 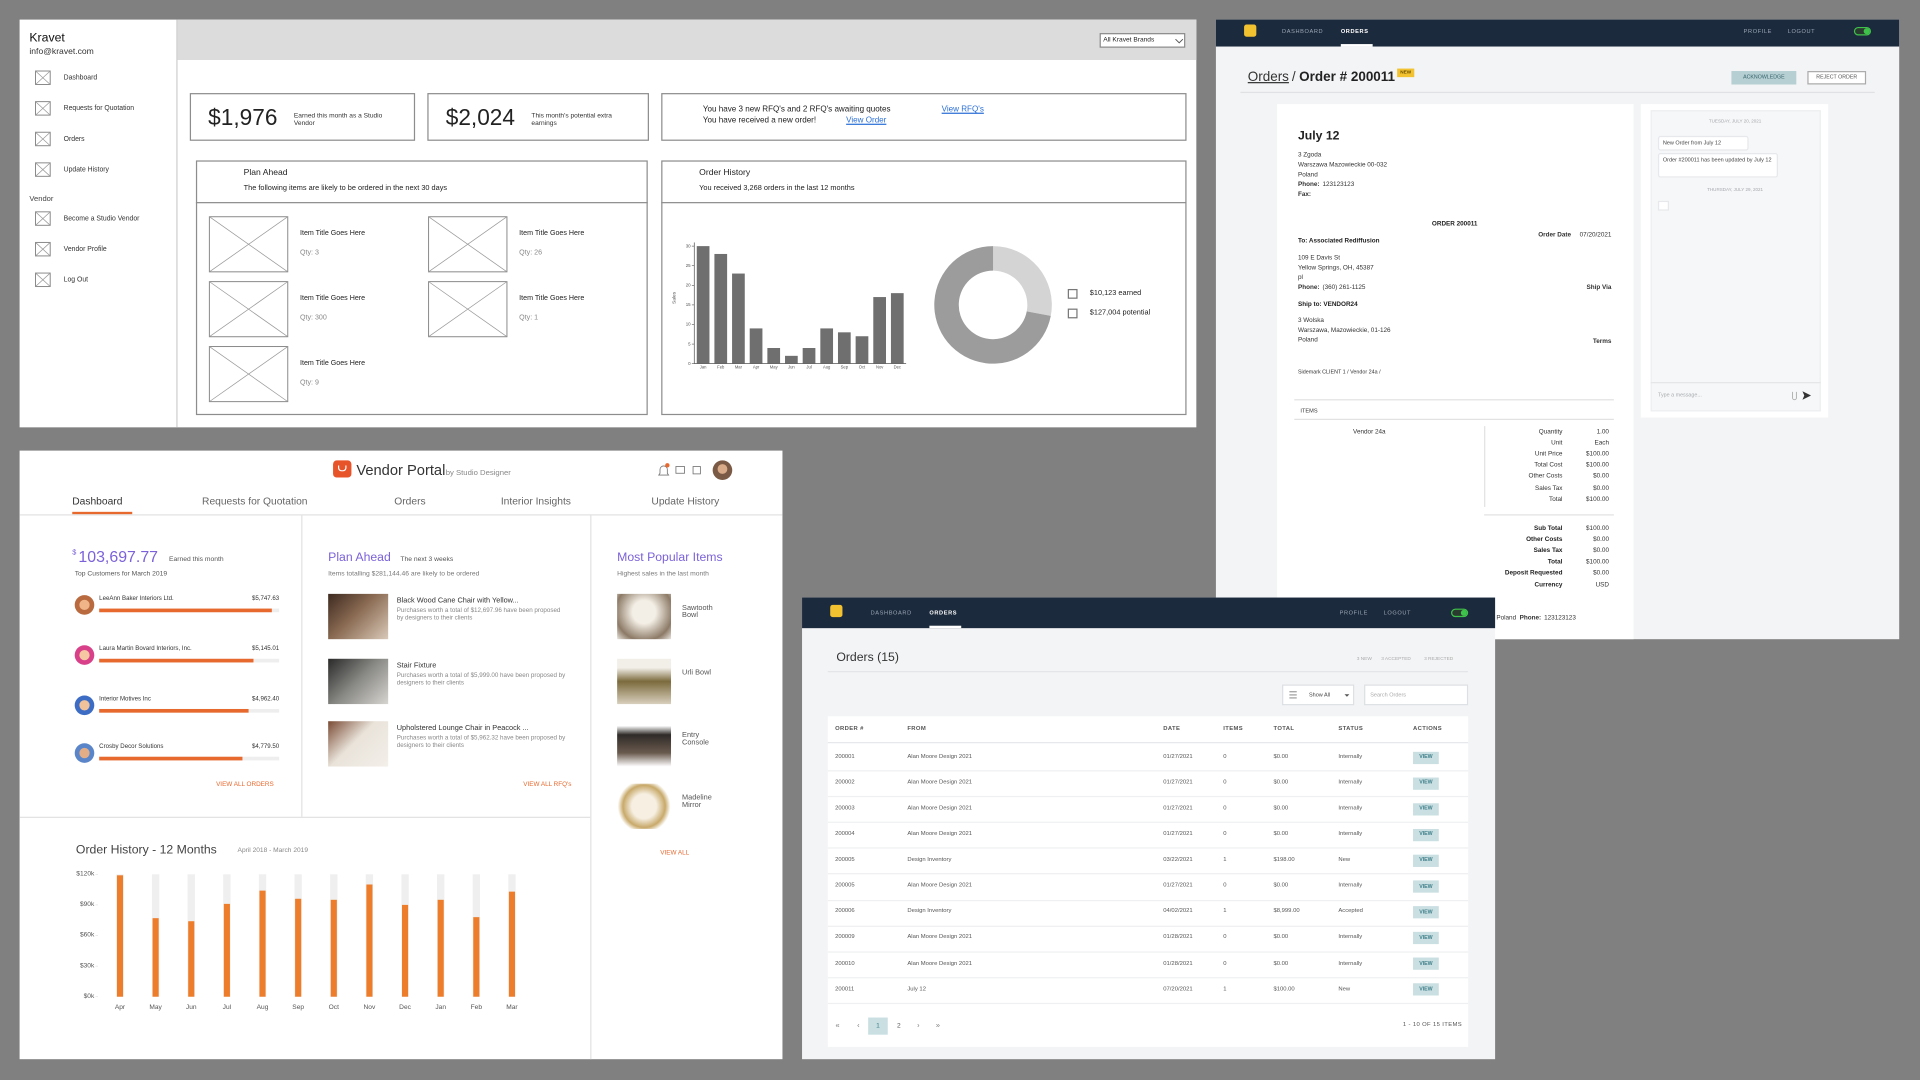 What do you see at coordinates (102, 513) in the screenshot?
I see `tab-active-underline` at bounding box center [102, 513].